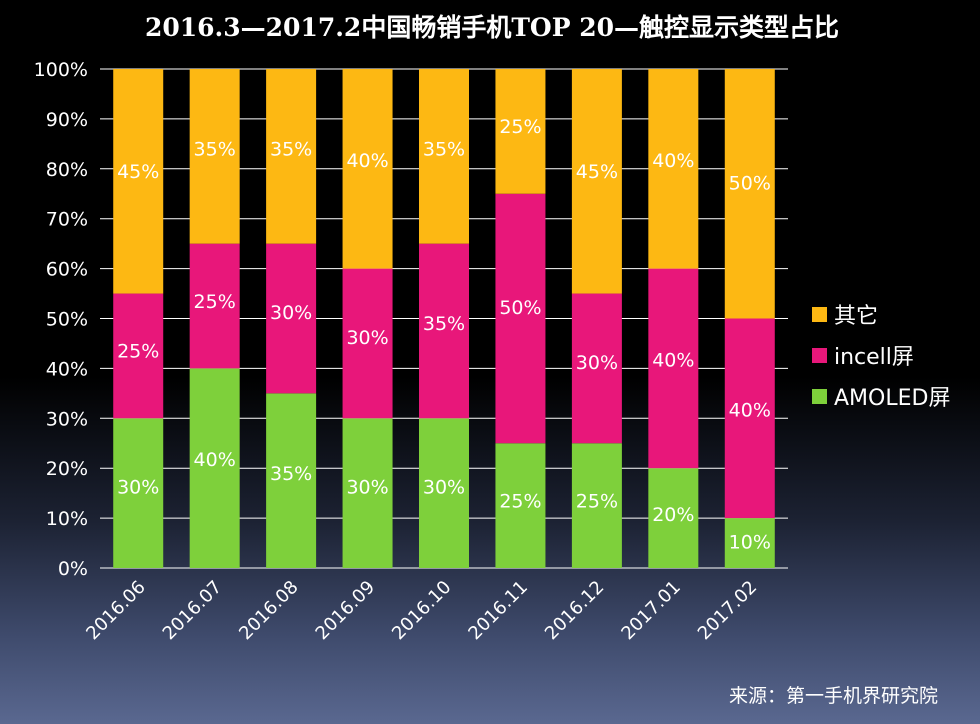 The width and height of the screenshot is (980, 724). I want to click on chart-title: 2016.3—2017.2中国畅销手机TOP 20—触控显示类型占比, so click(492, 27).